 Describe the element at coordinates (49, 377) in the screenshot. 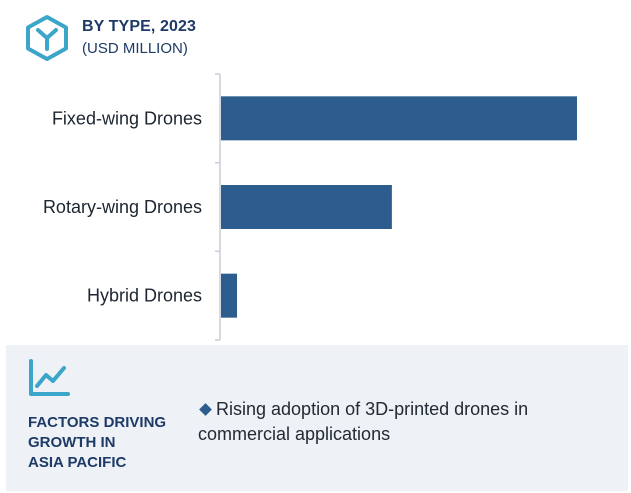

I see `trend-chart-icon` at that location.